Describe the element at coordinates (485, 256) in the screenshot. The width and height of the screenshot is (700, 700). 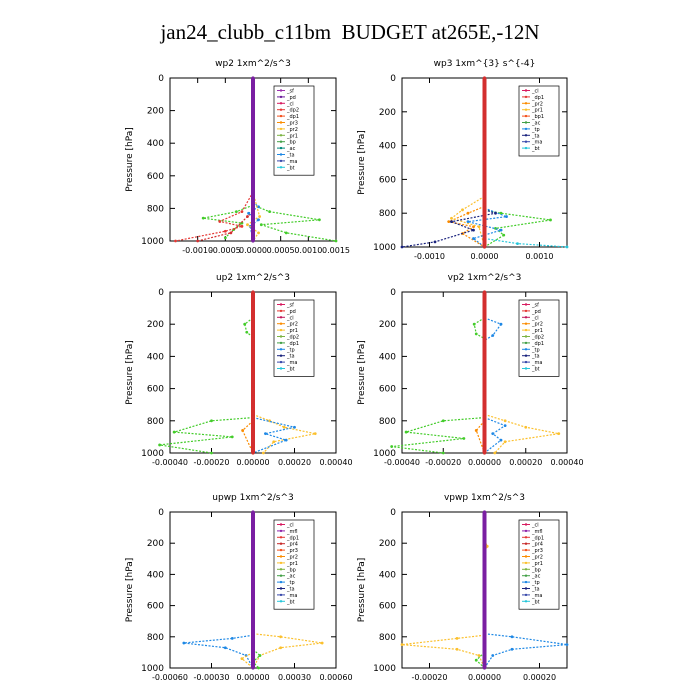
I see `x-tick-label: 0.0000` at that location.